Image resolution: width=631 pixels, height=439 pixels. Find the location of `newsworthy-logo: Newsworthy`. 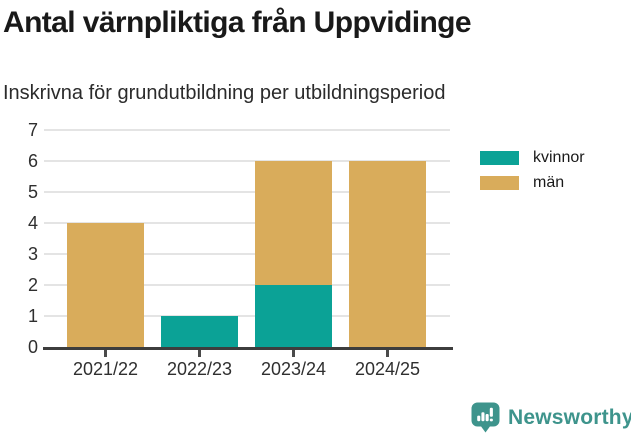

newsworthy-logo: Newsworthy is located at coordinates (551, 417).